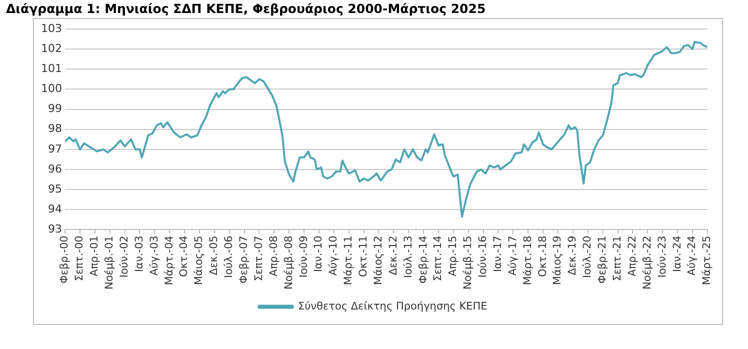  What do you see at coordinates (184, 256) in the screenshot?
I see `x-tick-label: Οκτ.-04` at bounding box center [184, 256].